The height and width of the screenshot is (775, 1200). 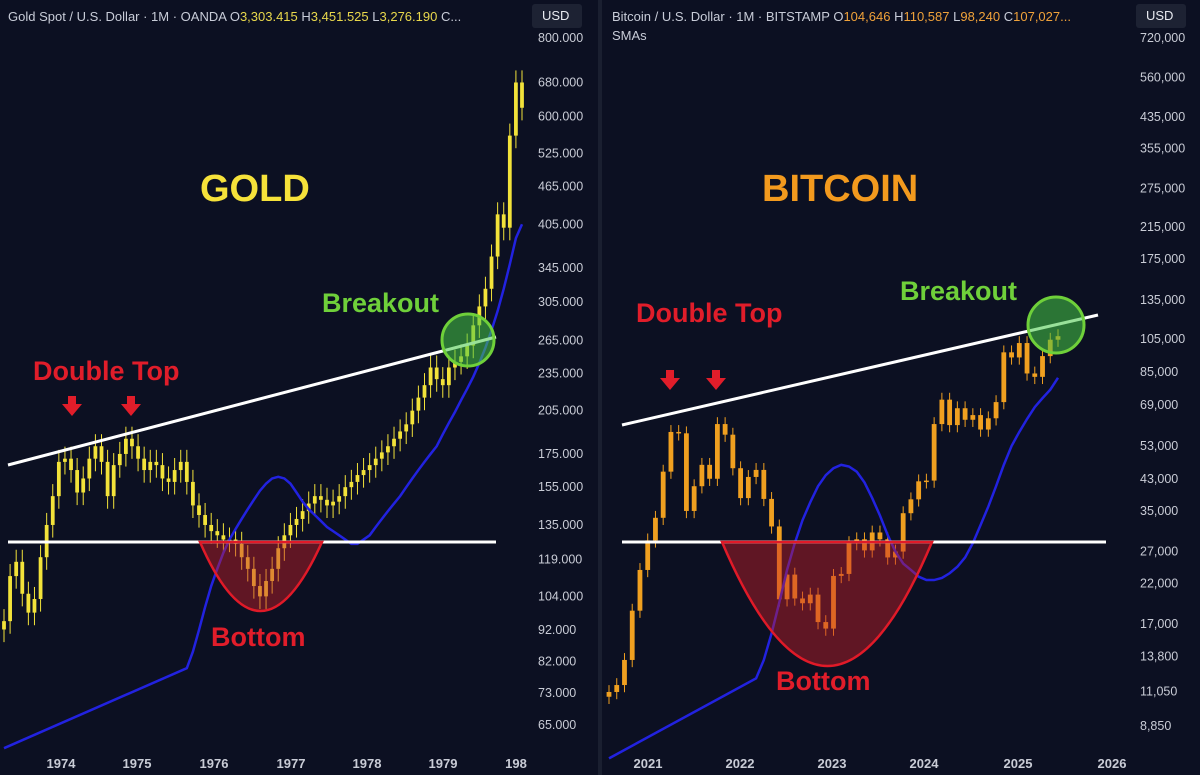 What do you see at coordinates (258, 637) in the screenshot?
I see `gold-bottom-label: Bottom` at bounding box center [258, 637].